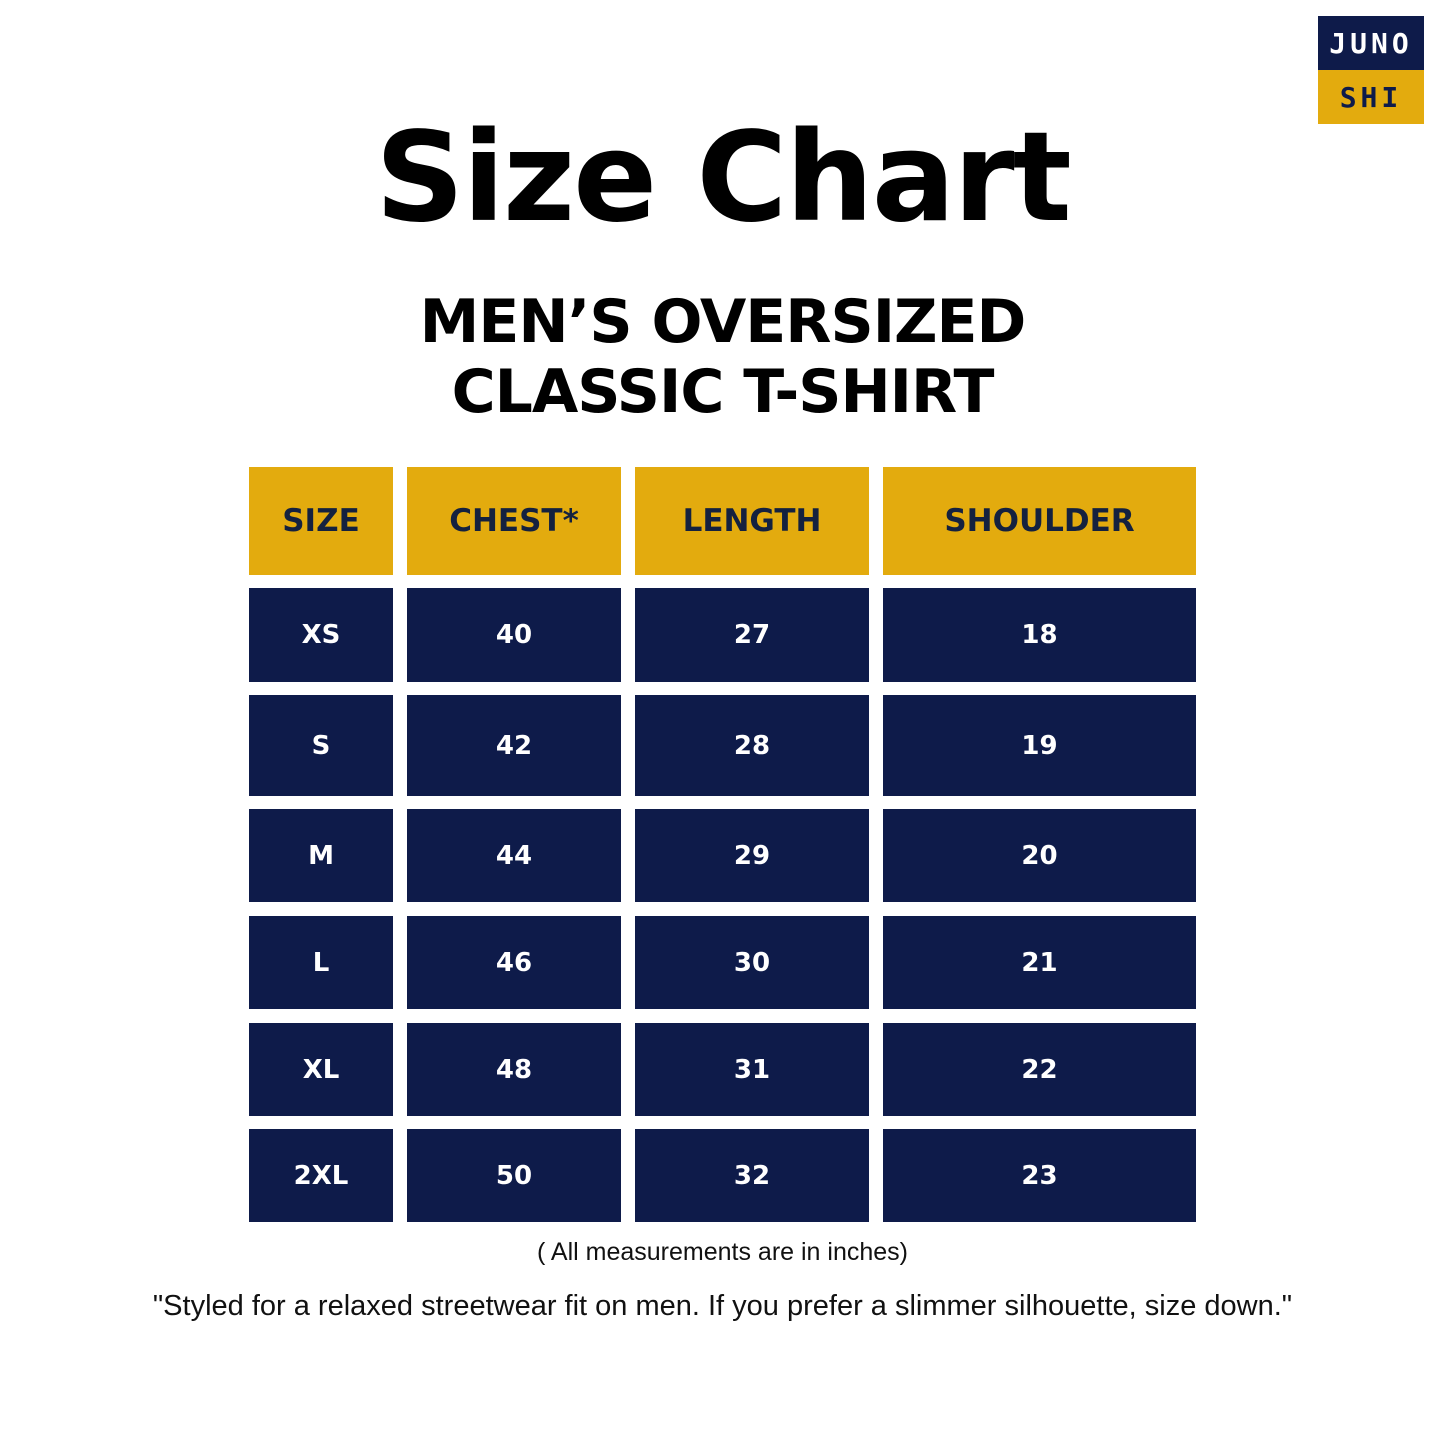  What do you see at coordinates (321, 962) in the screenshot?
I see `table-cell-size: L` at bounding box center [321, 962].